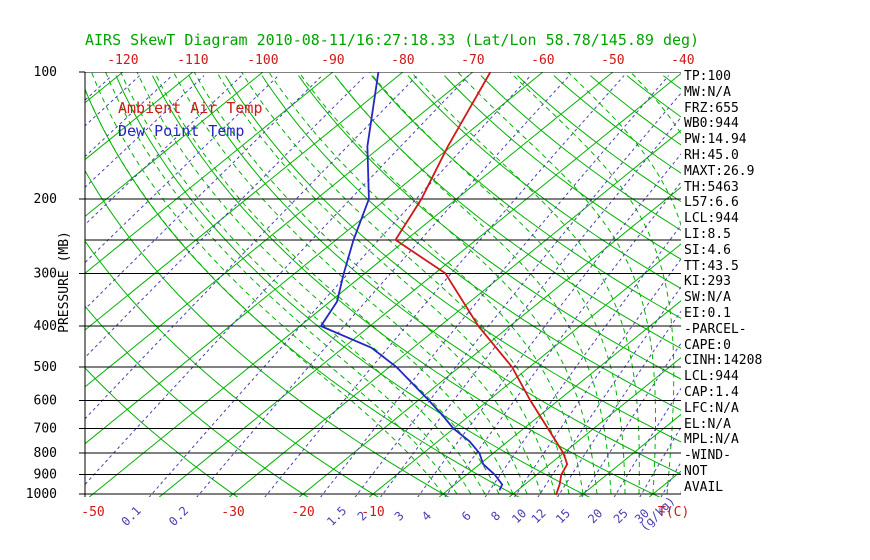  What do you see at coordinates (472, 60) in the screenshot?
I see `top-temp-tick-label: -70` at bounding box center [472, 60].